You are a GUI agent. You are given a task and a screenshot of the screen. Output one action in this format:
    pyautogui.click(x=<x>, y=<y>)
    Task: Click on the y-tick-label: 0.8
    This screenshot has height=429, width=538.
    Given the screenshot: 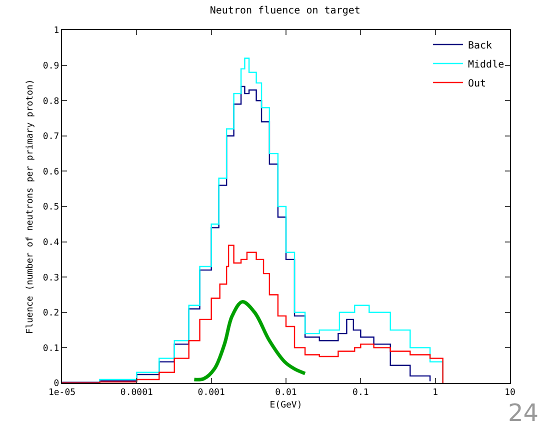 What is the action you would take?
    pyautogui.click(x=51, y=101)
    